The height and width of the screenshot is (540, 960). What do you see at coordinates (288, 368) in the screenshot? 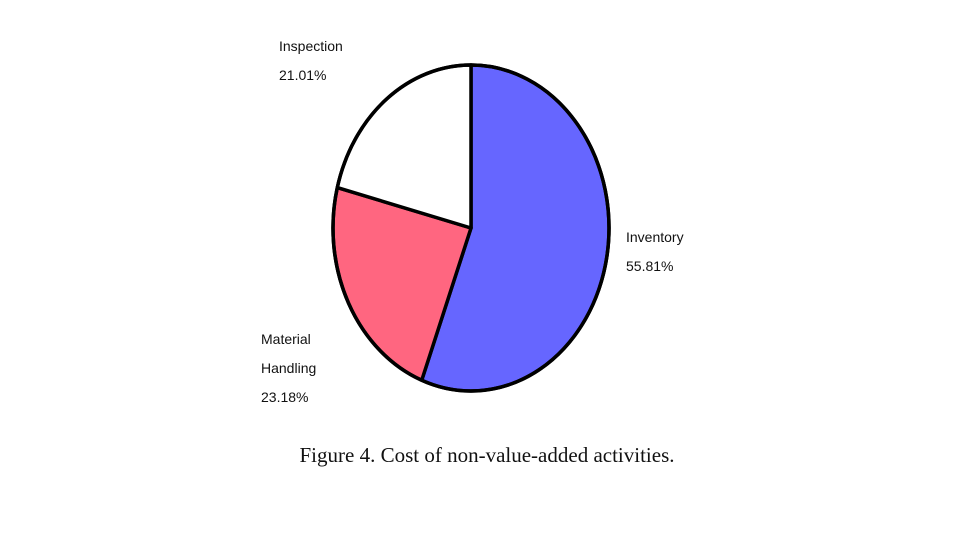
I see `slice-name-label-material-handling: Handling` at bounding box center [288, 368].